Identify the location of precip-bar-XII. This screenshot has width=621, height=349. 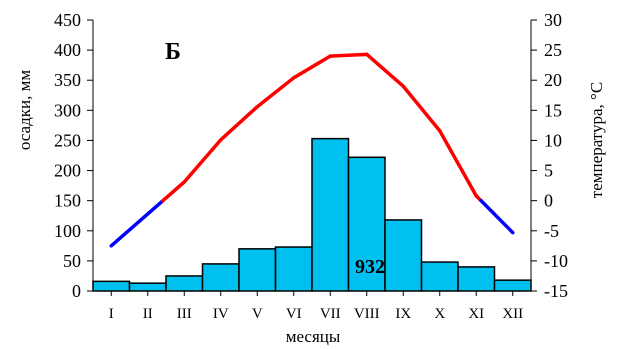
(512, 285).